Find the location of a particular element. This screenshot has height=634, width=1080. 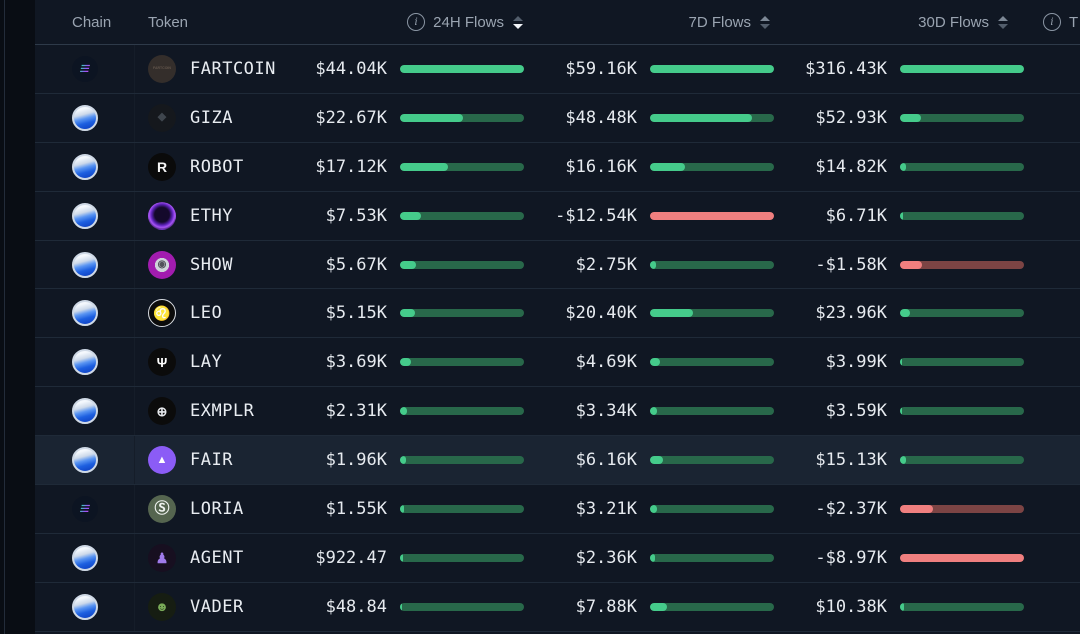

table-row: ☻ VADER $48.84 $7.88K $10.38K is located at coordinates (557, 607).